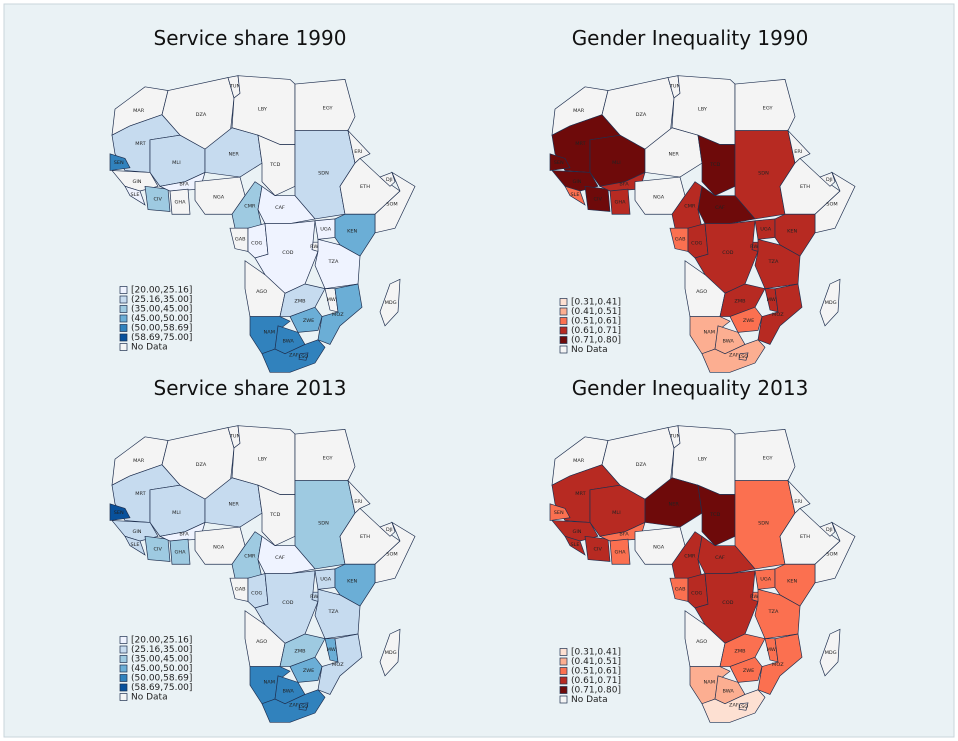  Describe the element at coordinates (316, 597) in the screenshot. I see `country-code: RWA` at that location.